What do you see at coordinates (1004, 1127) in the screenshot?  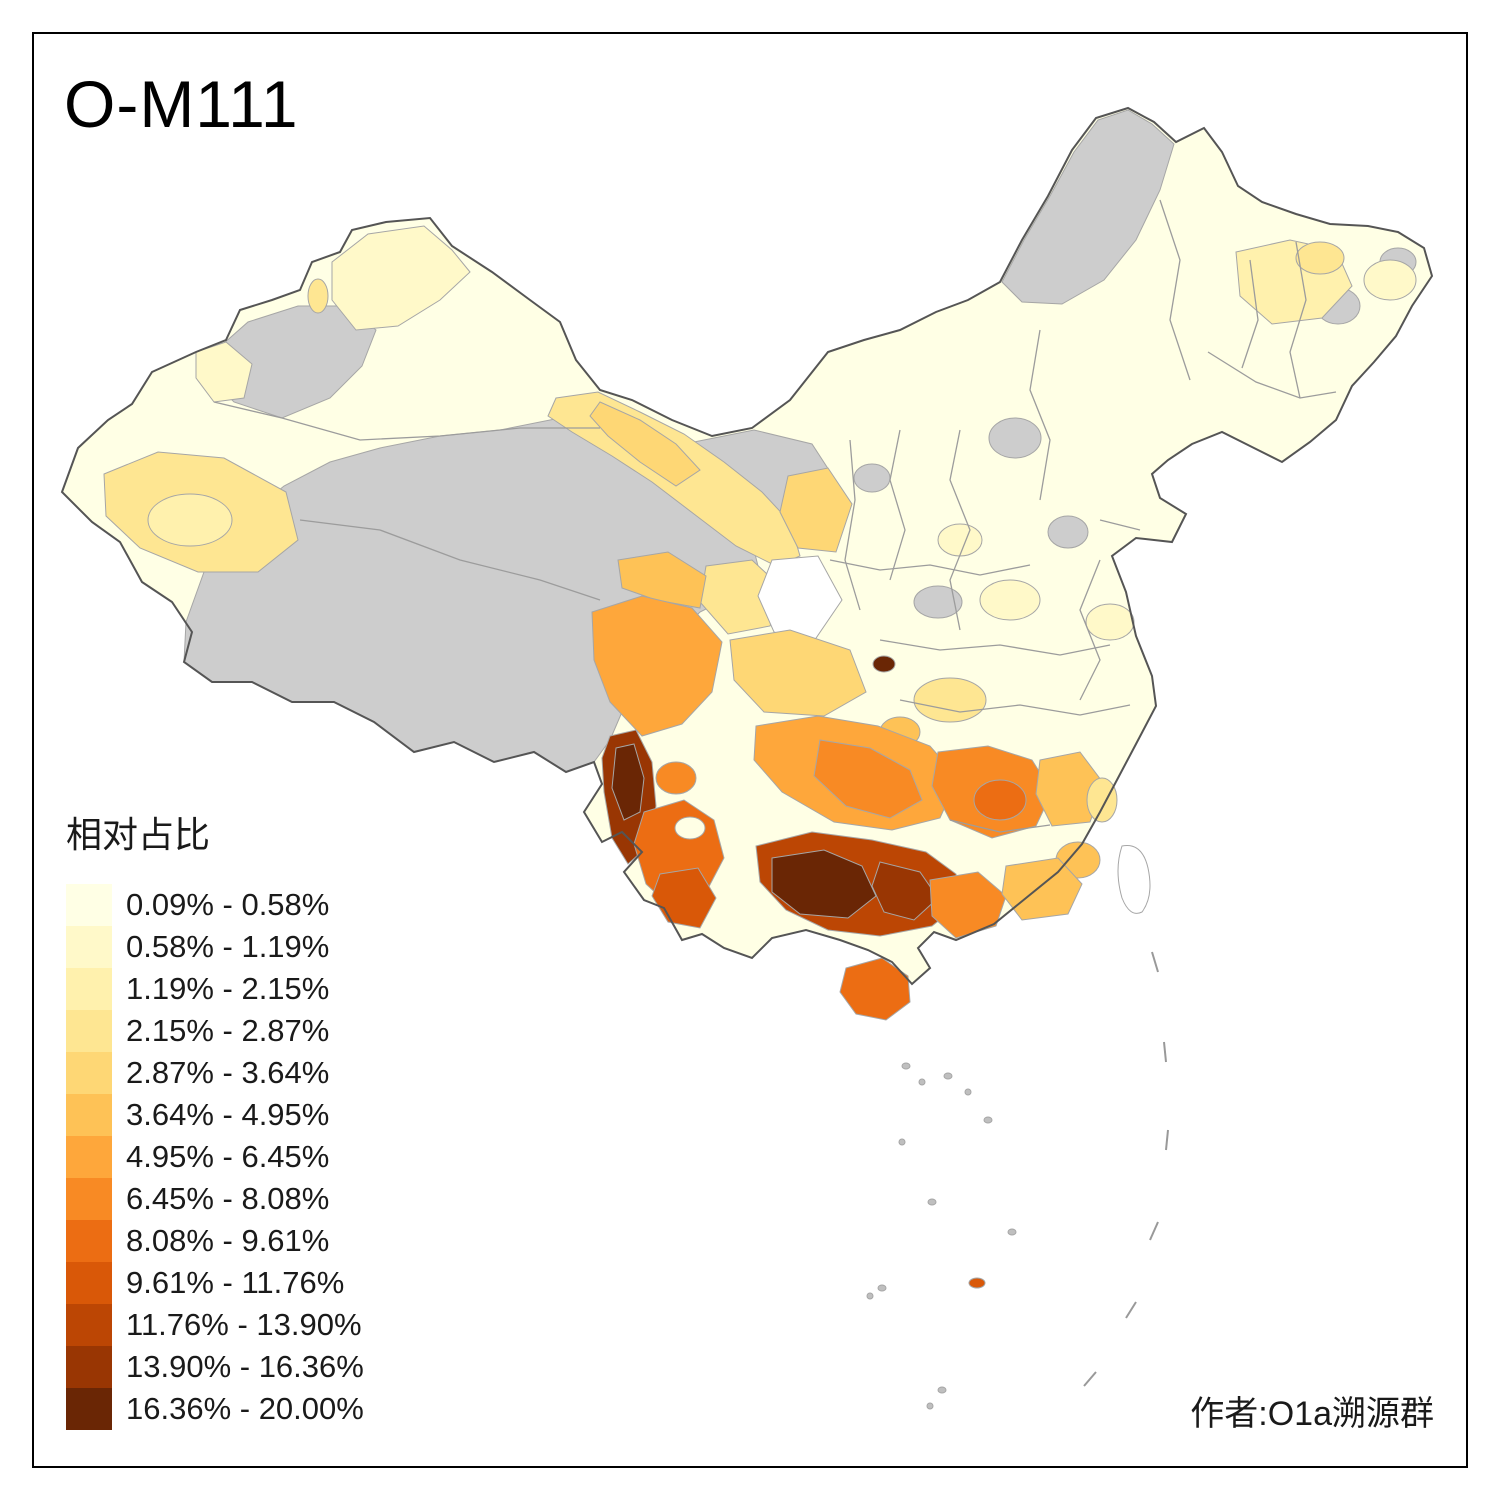 I see `islands` at bounding box center [1004, 1127].